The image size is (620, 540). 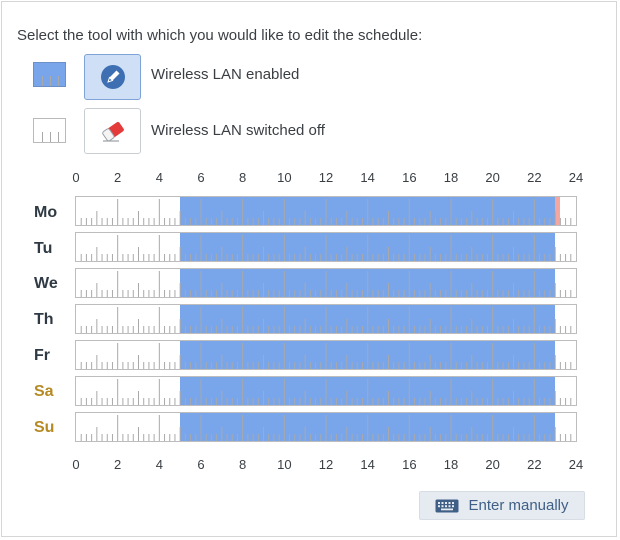 What do you see at coordinates (42, 355) in the screenshot?
I see `day-label: Fr` at bounding box center [42, 355].